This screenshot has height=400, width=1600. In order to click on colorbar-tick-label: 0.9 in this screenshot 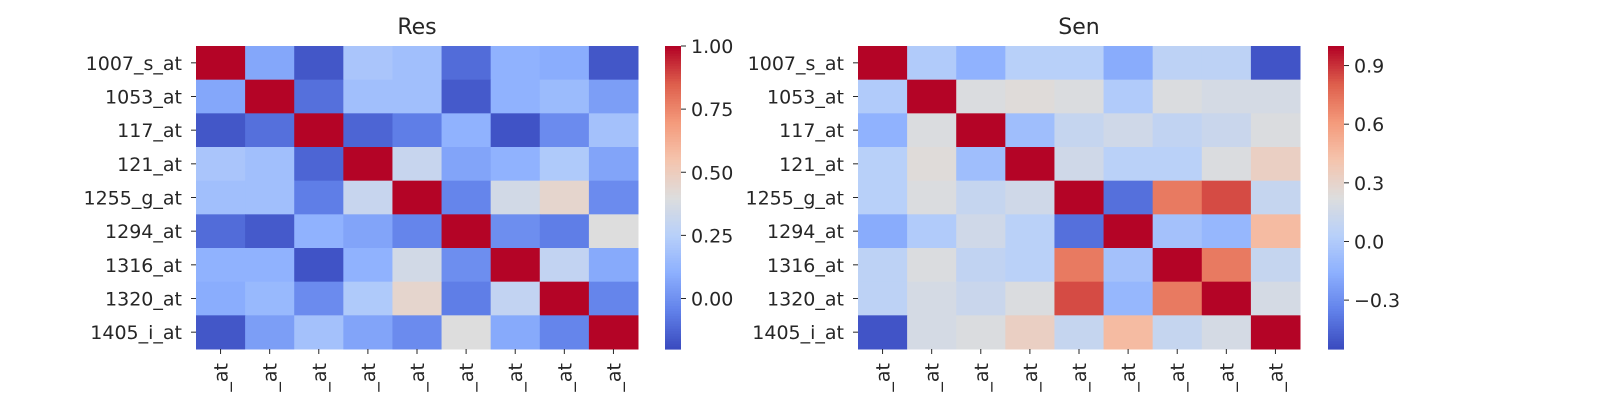, I will do `click(1369, 67)`.